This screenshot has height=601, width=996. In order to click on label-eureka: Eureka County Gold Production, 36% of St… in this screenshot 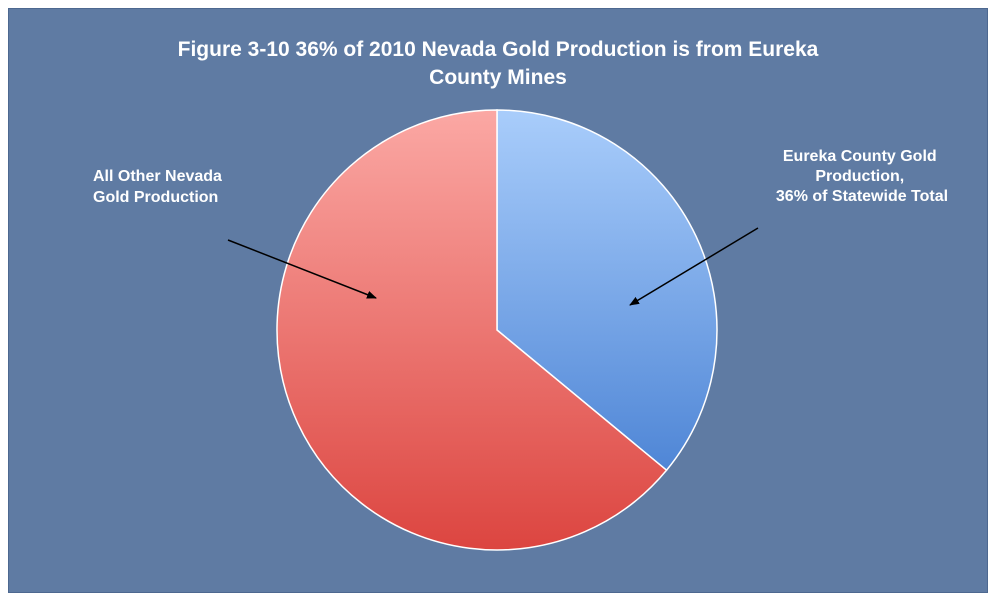, I will do `click(862, 176)`.